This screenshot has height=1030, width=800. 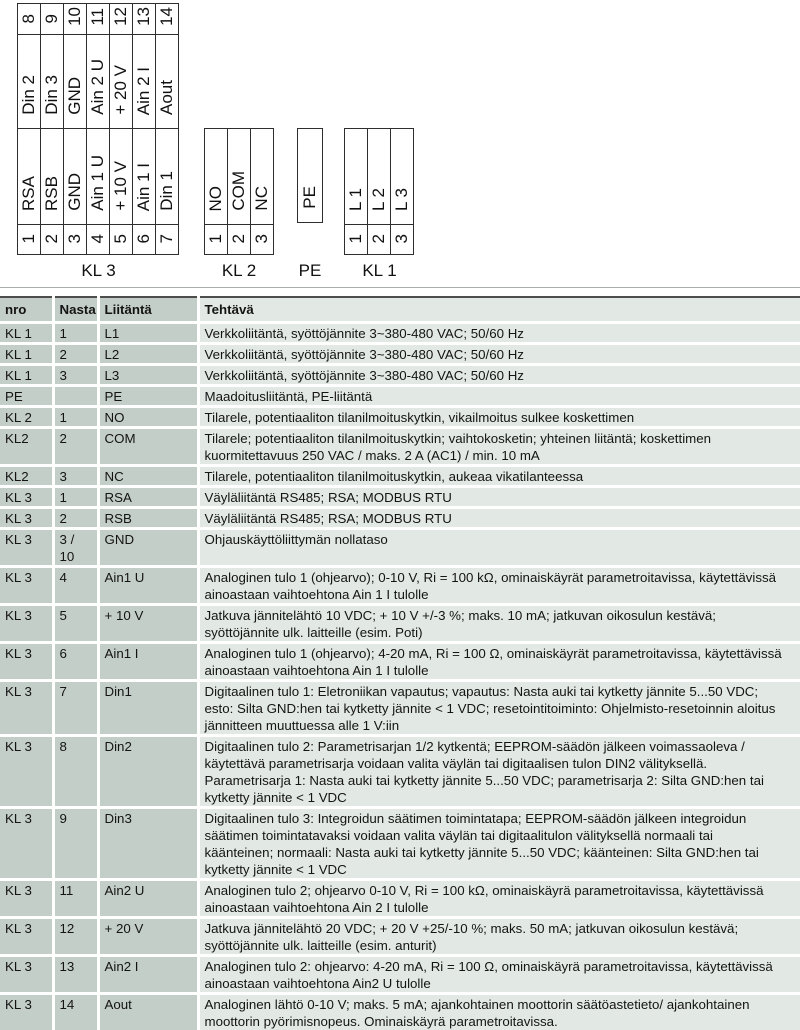 I want to click on header-row: nro Nasta Liitäntä Tehtävä, so click(x=400, y=310).